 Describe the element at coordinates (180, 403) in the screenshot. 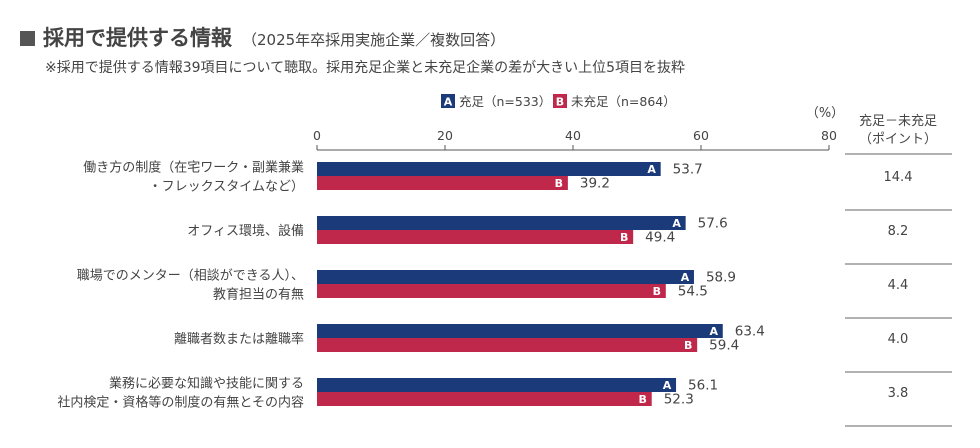

I see `category-label-5-line2: 社内検定・資格等の制度の有無とその内容` at that location.